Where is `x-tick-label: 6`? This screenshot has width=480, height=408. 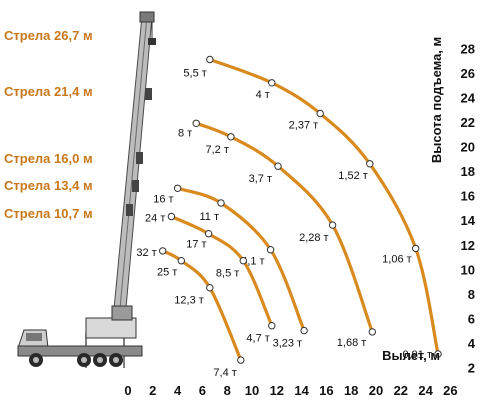 x-tick-label: 6 is located at coordinates (202, 390).